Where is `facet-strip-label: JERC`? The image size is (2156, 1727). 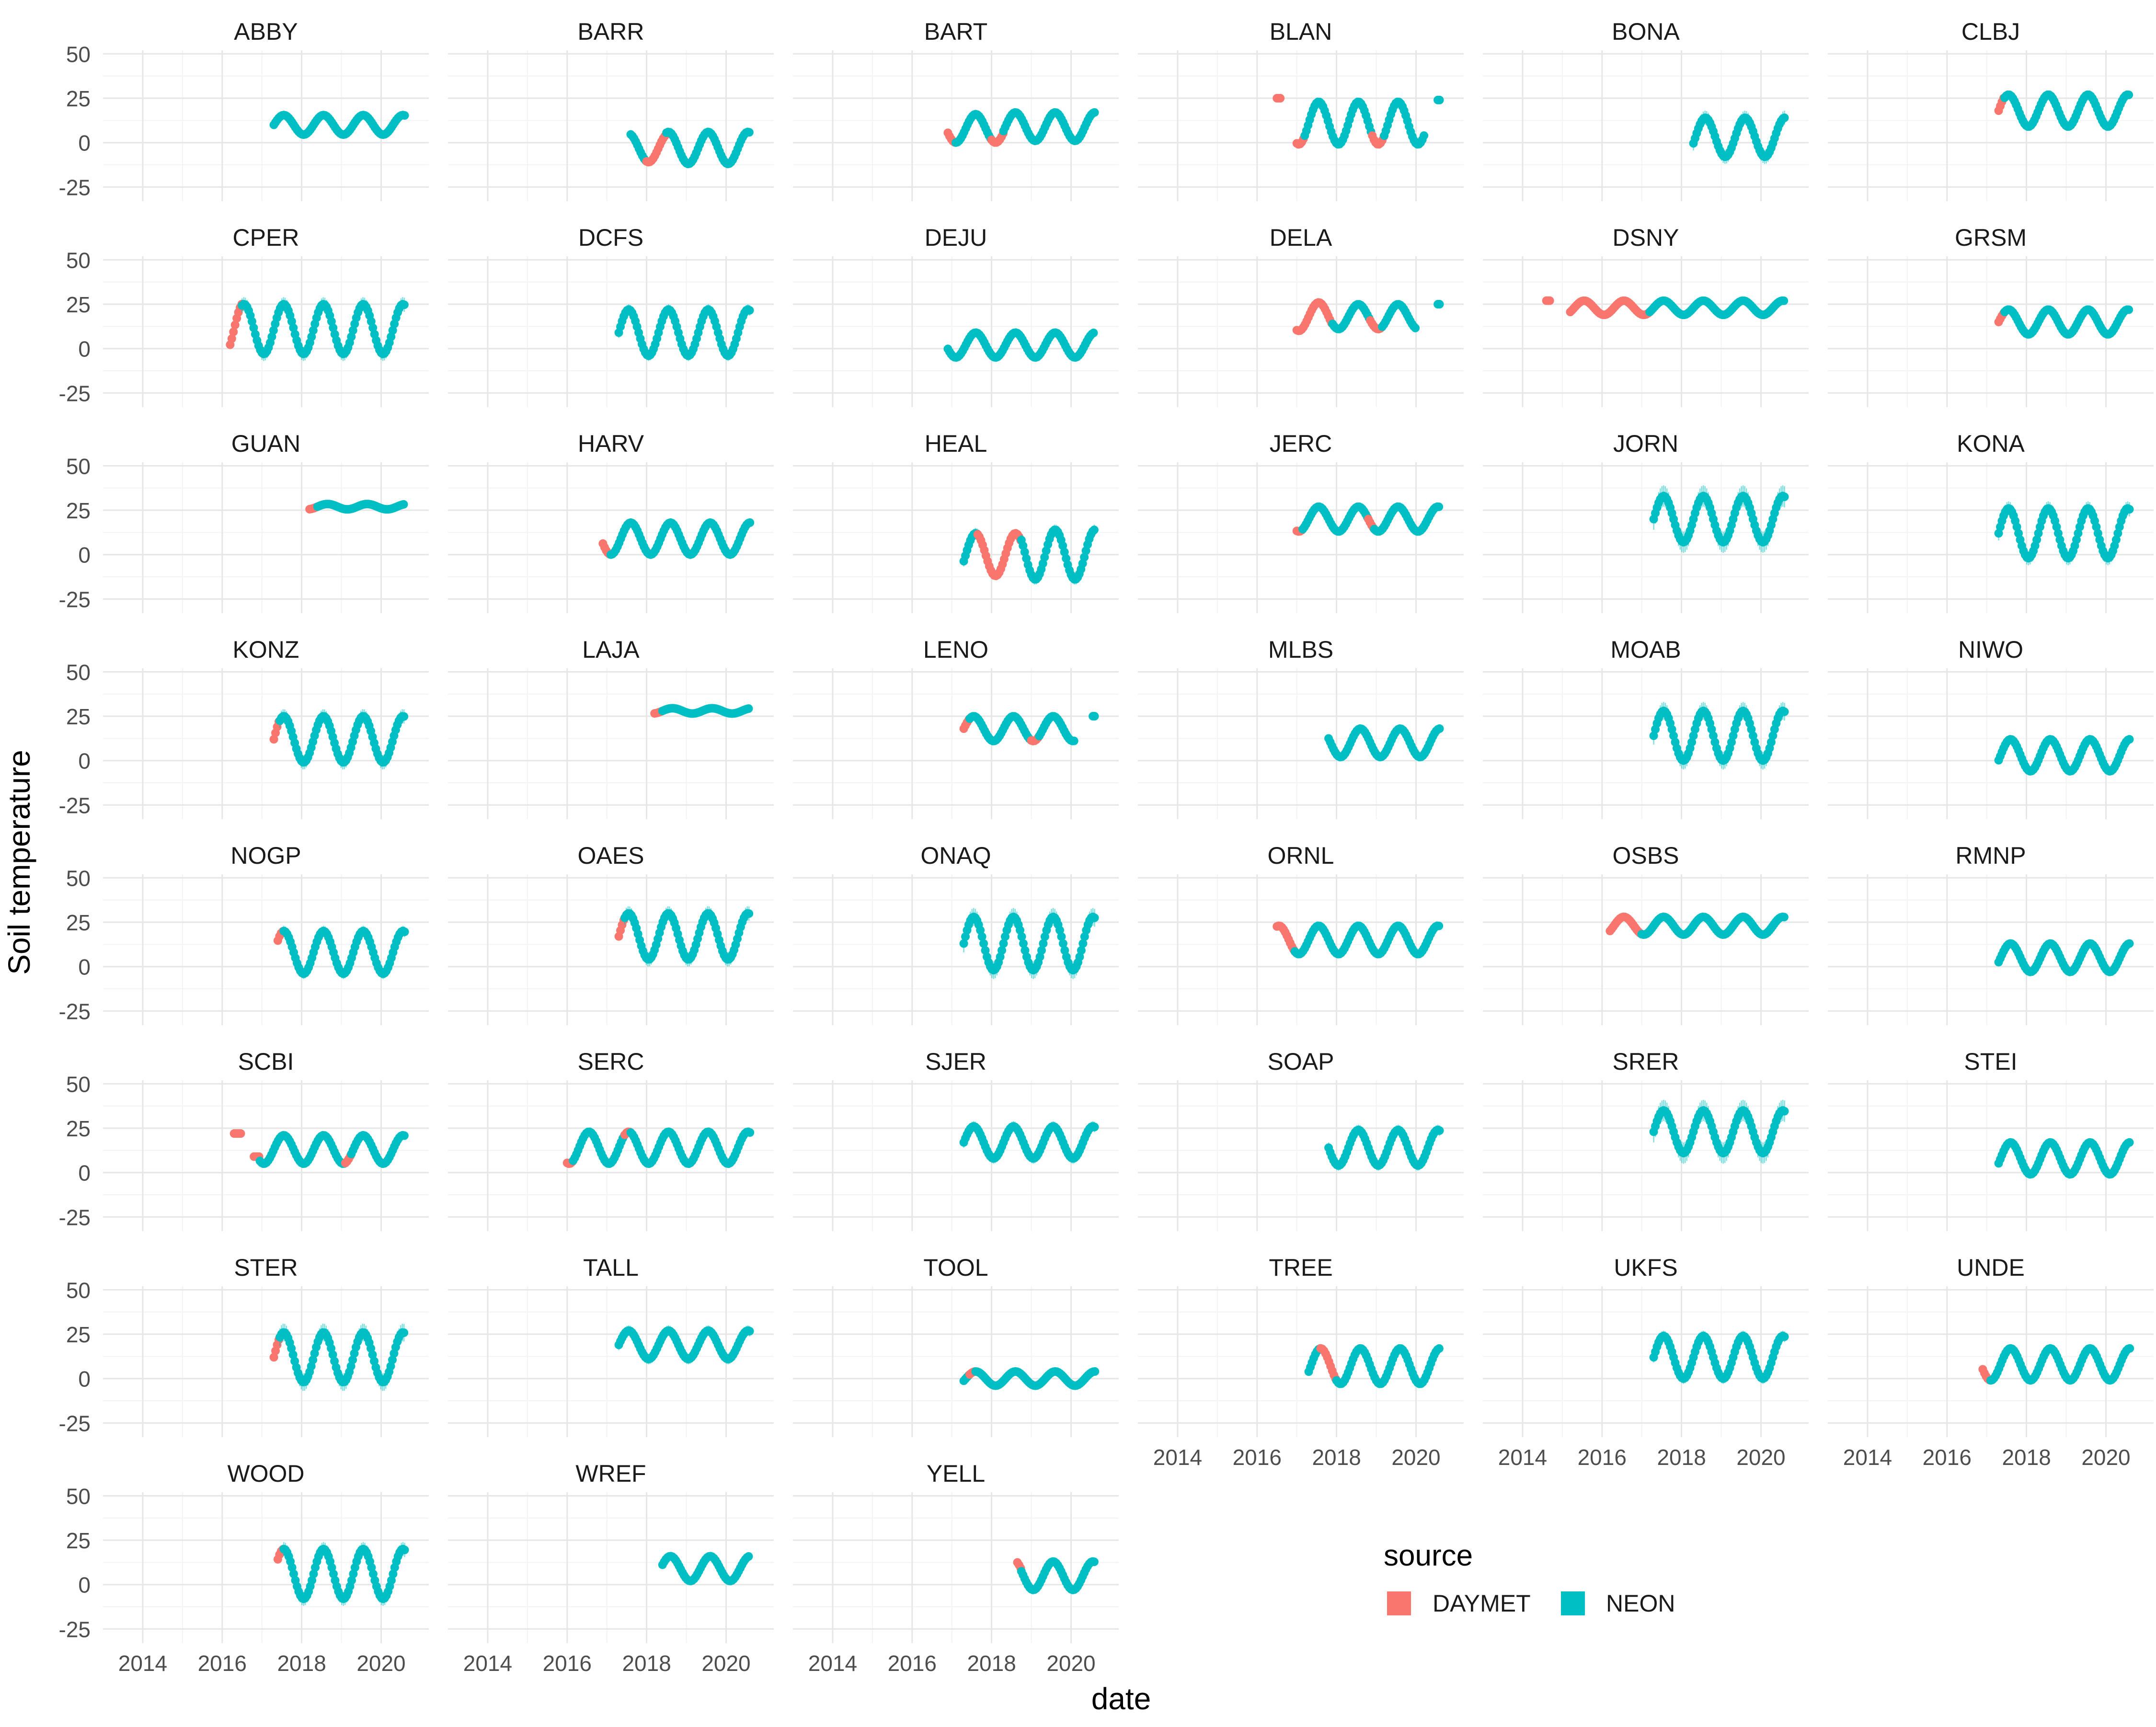
facet-strip-label: JERC is located at coordinates (1301, 443).